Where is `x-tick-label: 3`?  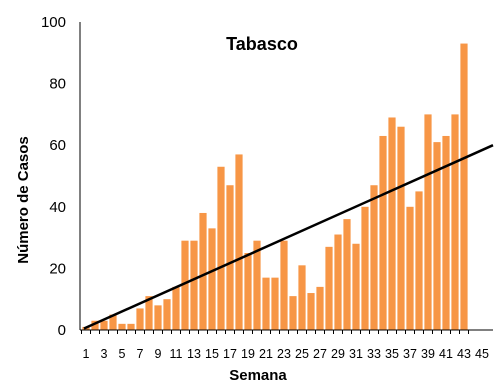 x-tick-label: 3 is located at coordinates (104, 354).